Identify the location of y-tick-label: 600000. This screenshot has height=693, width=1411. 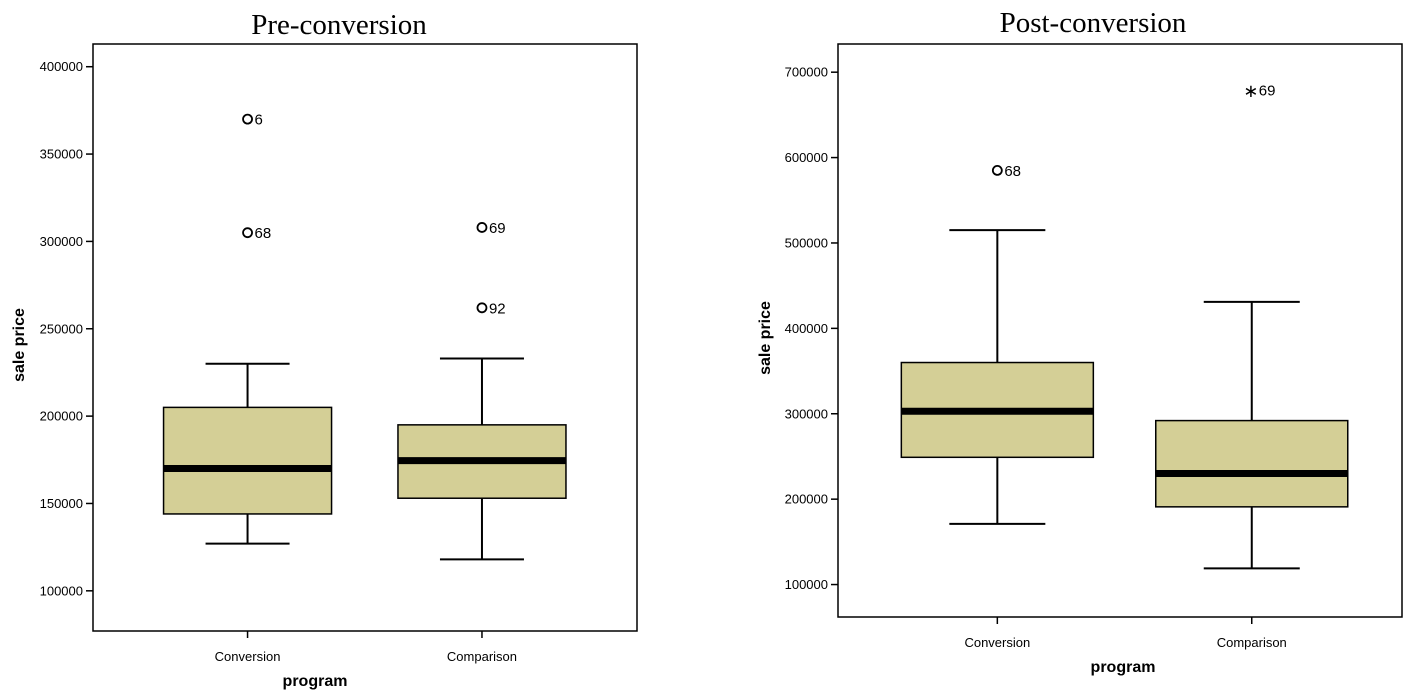
(806, 157).